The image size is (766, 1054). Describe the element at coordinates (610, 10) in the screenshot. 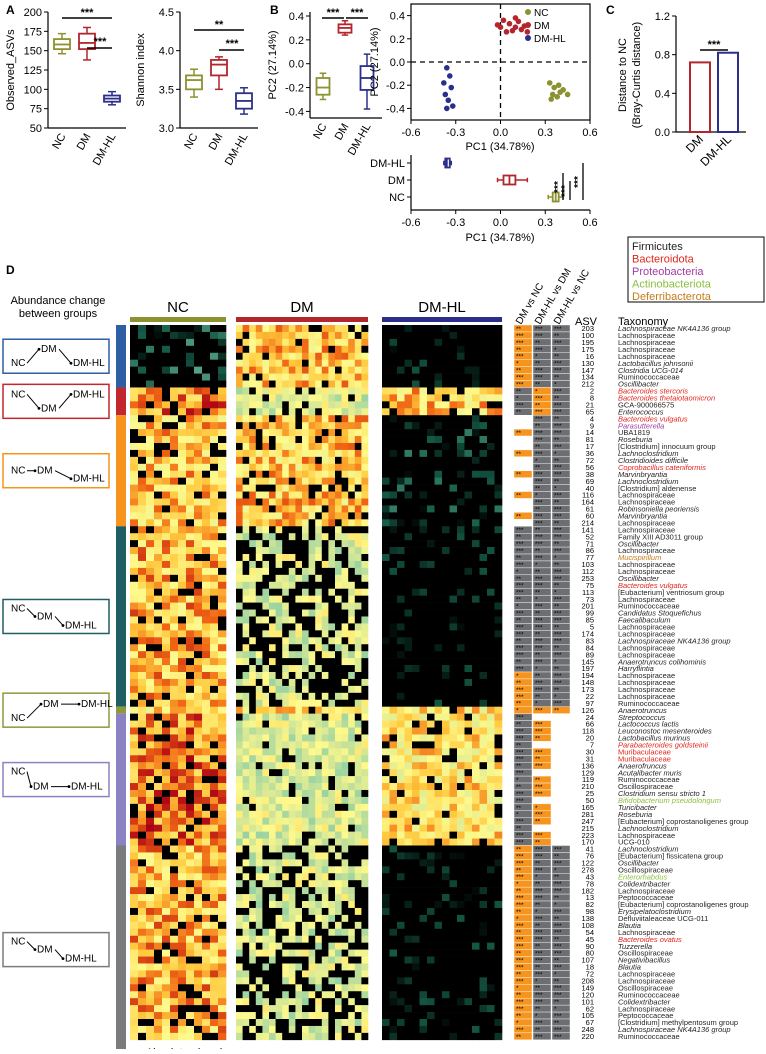

I see `panel-label-c: C` at that location.